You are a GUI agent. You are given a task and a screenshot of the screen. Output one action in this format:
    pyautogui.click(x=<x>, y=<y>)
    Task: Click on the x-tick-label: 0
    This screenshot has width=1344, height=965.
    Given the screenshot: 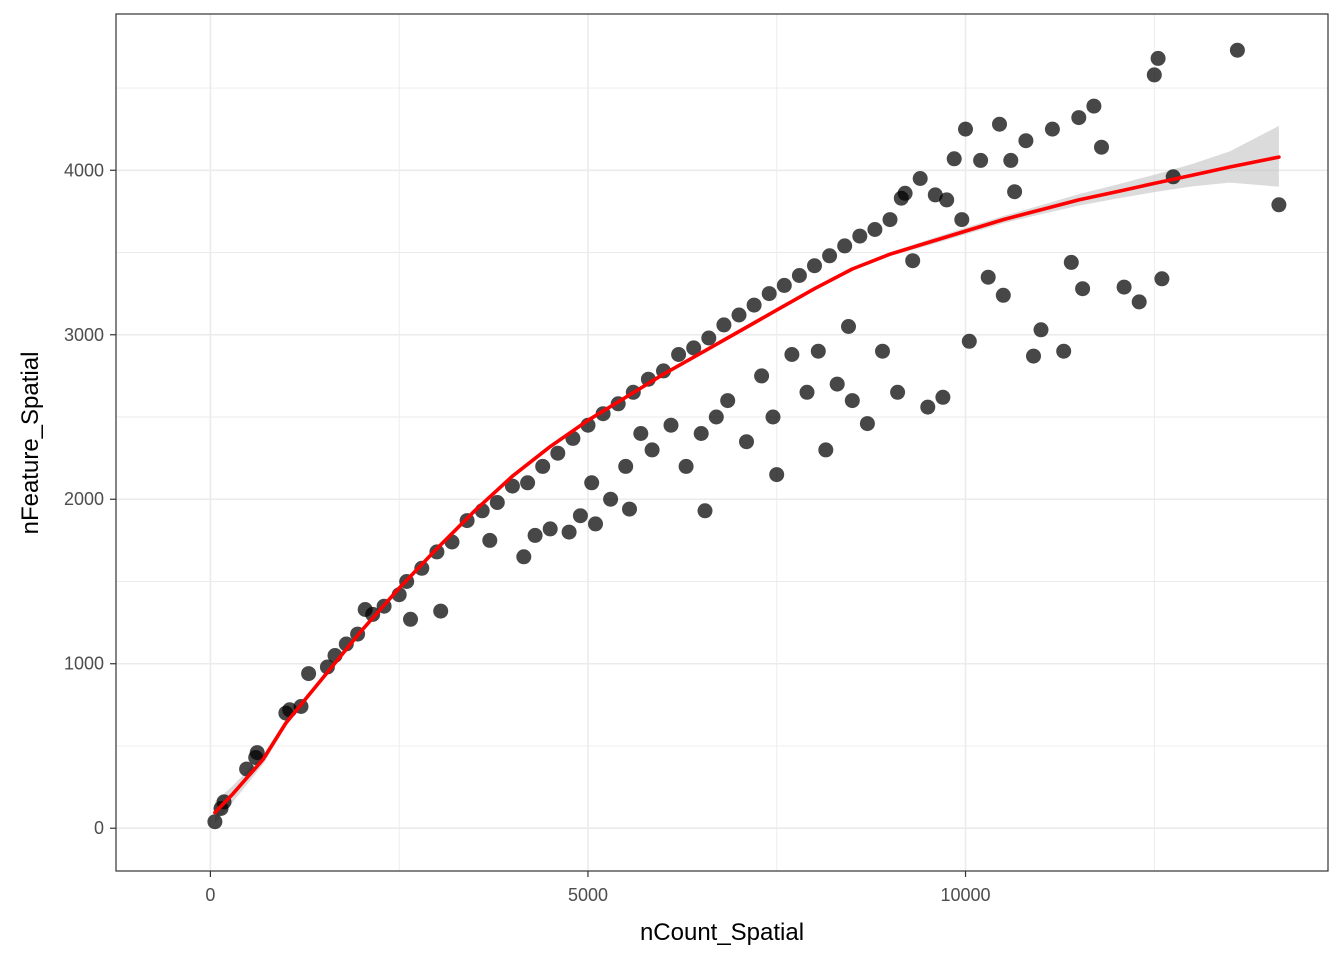 What is the action you would take?
    pyautogui.click(x=210, y=895)
    